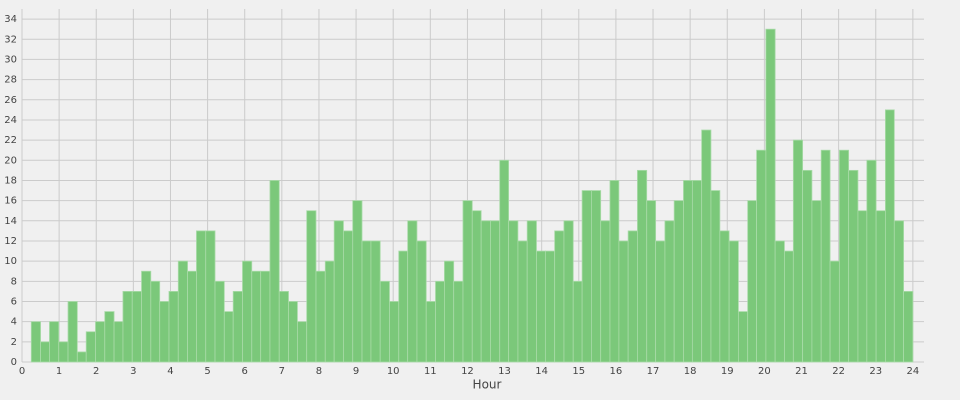 The width and height of the screenshot is (960, 400). I want to click on y-tick-label: 8, so click(14, 281).